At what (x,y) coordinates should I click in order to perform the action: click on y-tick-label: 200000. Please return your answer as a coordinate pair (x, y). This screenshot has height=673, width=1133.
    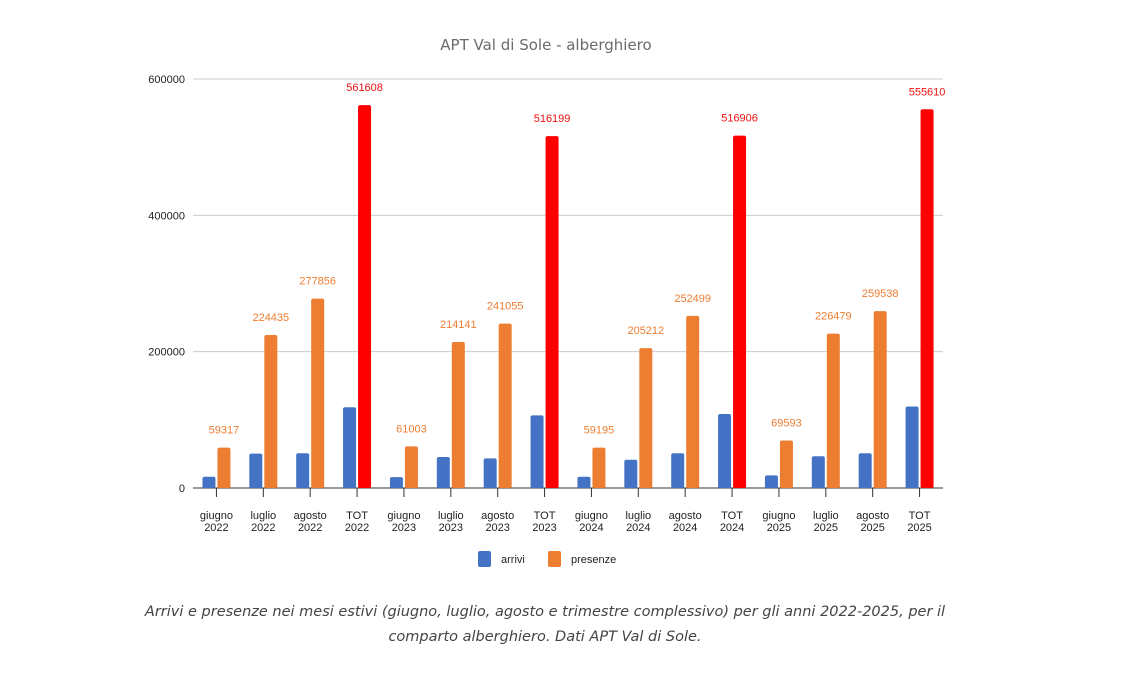
    Looking at the image, I should click on (166, 353).